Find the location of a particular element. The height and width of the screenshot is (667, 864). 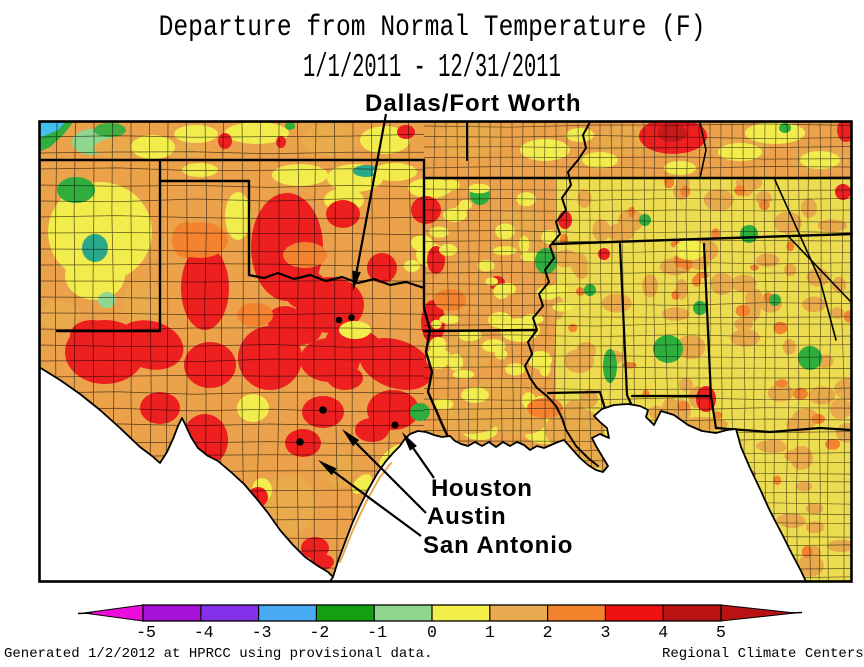

svg-text: -2 is located at coordinates (319, 632).